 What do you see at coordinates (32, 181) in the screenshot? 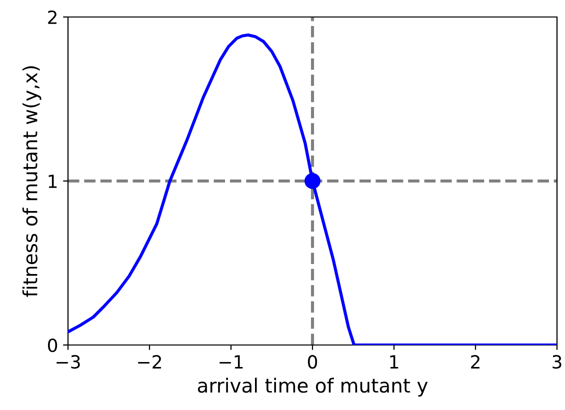
I see `y-axis-title: fitness of mutant w(y,x)` at bounding box center [32, 181].